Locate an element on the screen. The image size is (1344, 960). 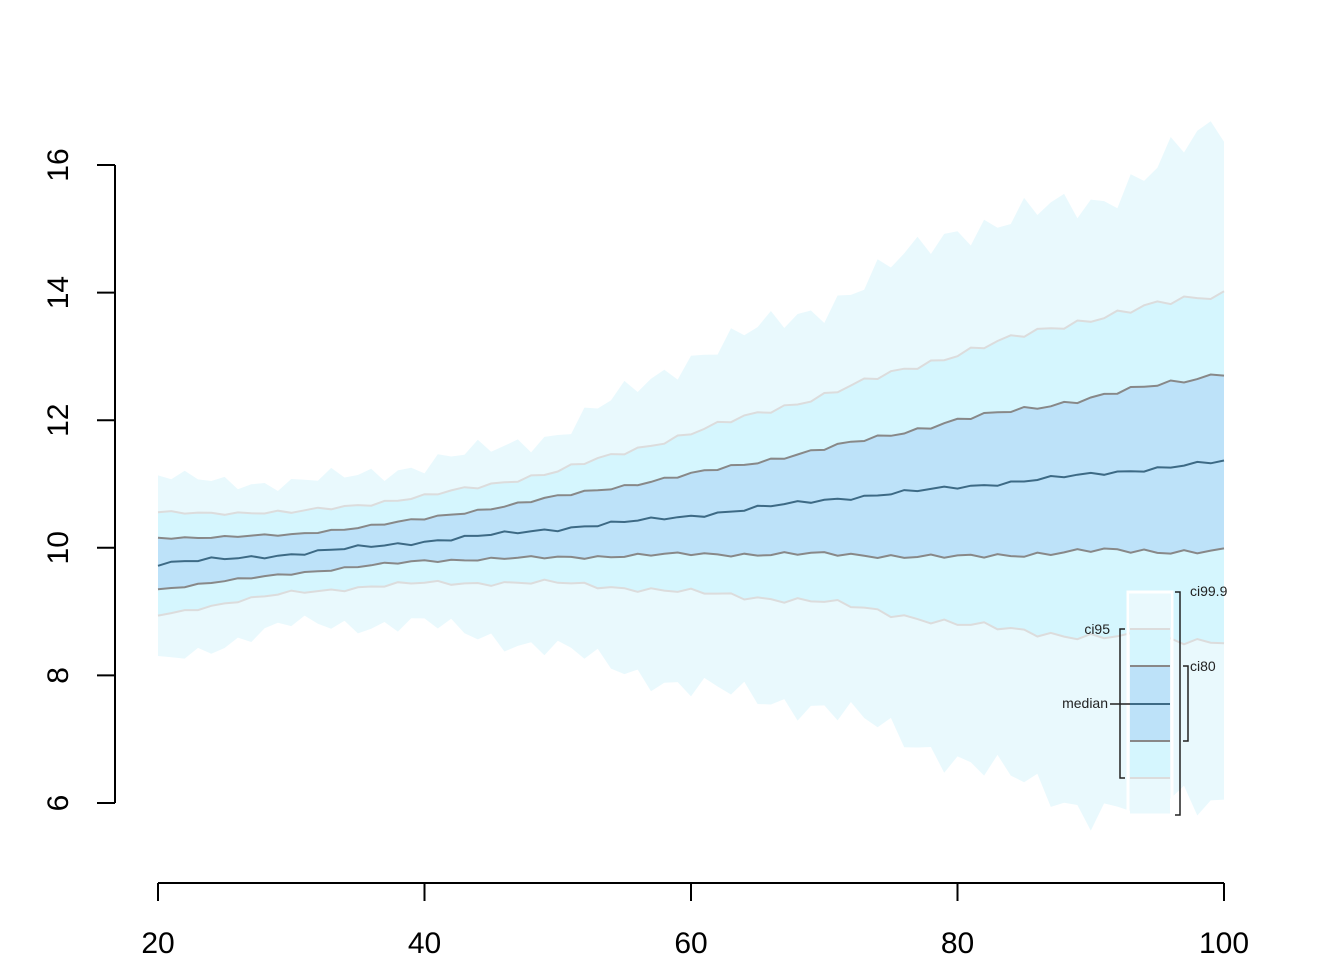
y-tick-label: 10 is located at coordinates (58, 547).